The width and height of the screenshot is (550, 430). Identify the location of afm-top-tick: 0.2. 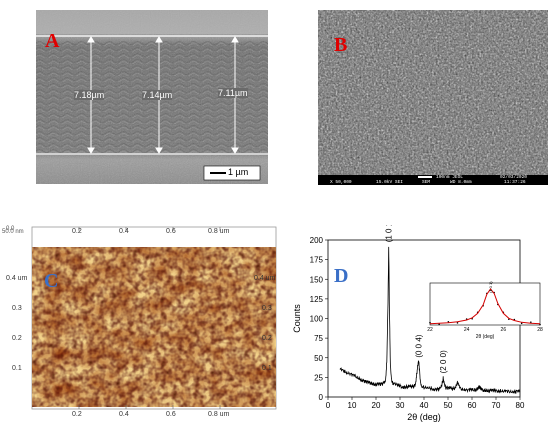
(77, 231).